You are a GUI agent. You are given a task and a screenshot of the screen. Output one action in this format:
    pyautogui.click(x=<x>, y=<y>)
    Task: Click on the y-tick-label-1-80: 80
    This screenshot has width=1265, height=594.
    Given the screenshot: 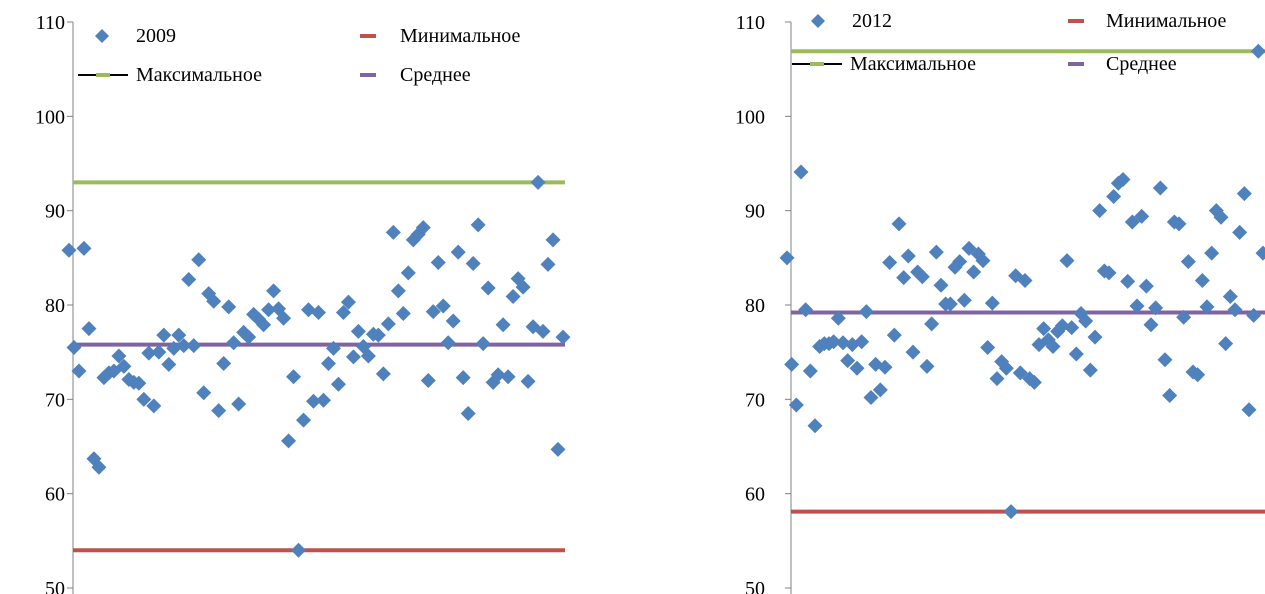 What is the action you would take?
    pyautogui.click(x=55, y=306)
    